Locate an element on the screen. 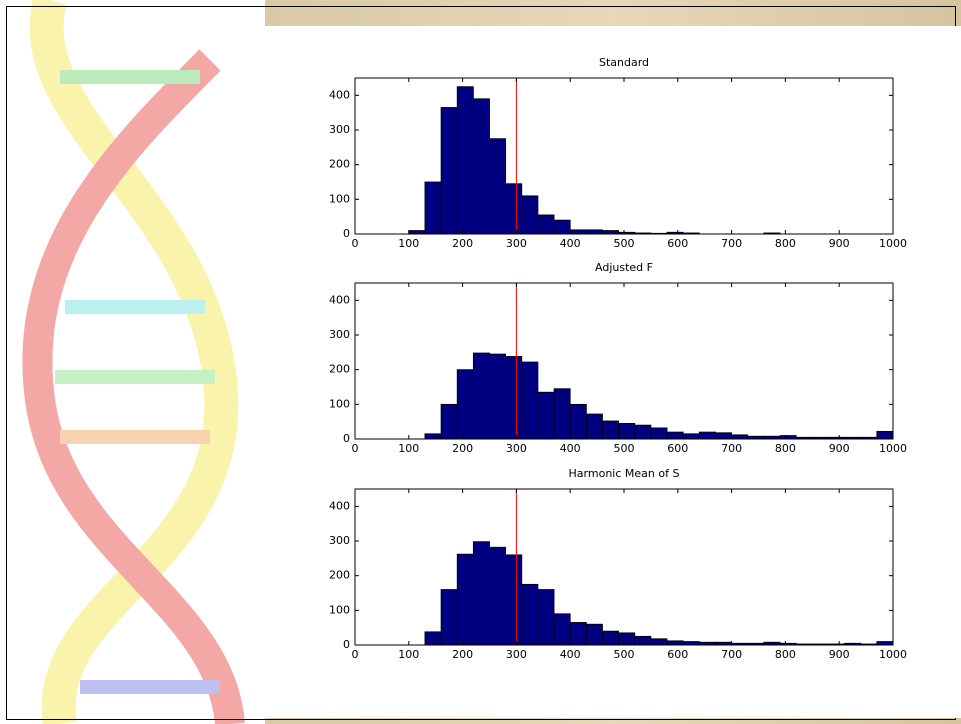 This screenshot has height=724, width=961. bottom-band is located at coordinates (613, 721).